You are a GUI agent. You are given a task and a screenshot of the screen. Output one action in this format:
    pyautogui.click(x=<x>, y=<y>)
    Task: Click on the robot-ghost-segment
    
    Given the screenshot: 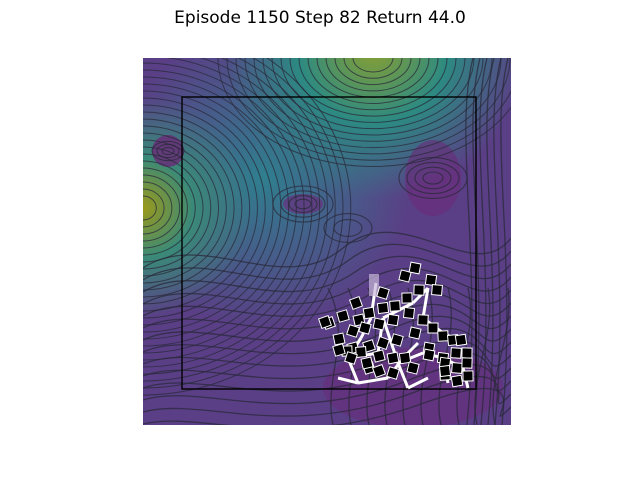 What is the action you would take?
    pyautogui.click(x=374, y=285)
    